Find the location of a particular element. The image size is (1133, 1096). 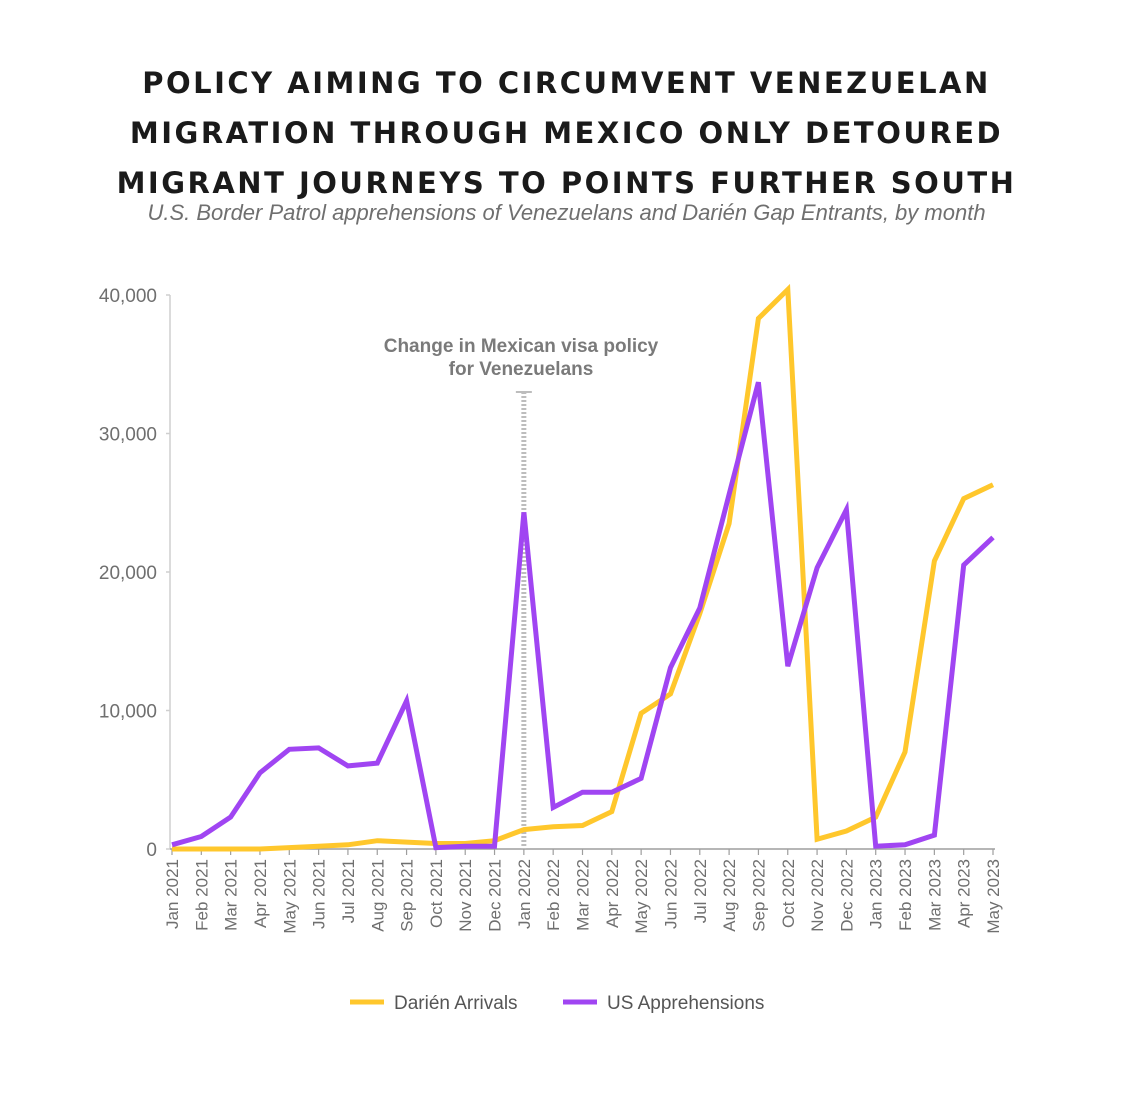

x-tick-label: Mar 2021 is located at coordinates (231, 895).